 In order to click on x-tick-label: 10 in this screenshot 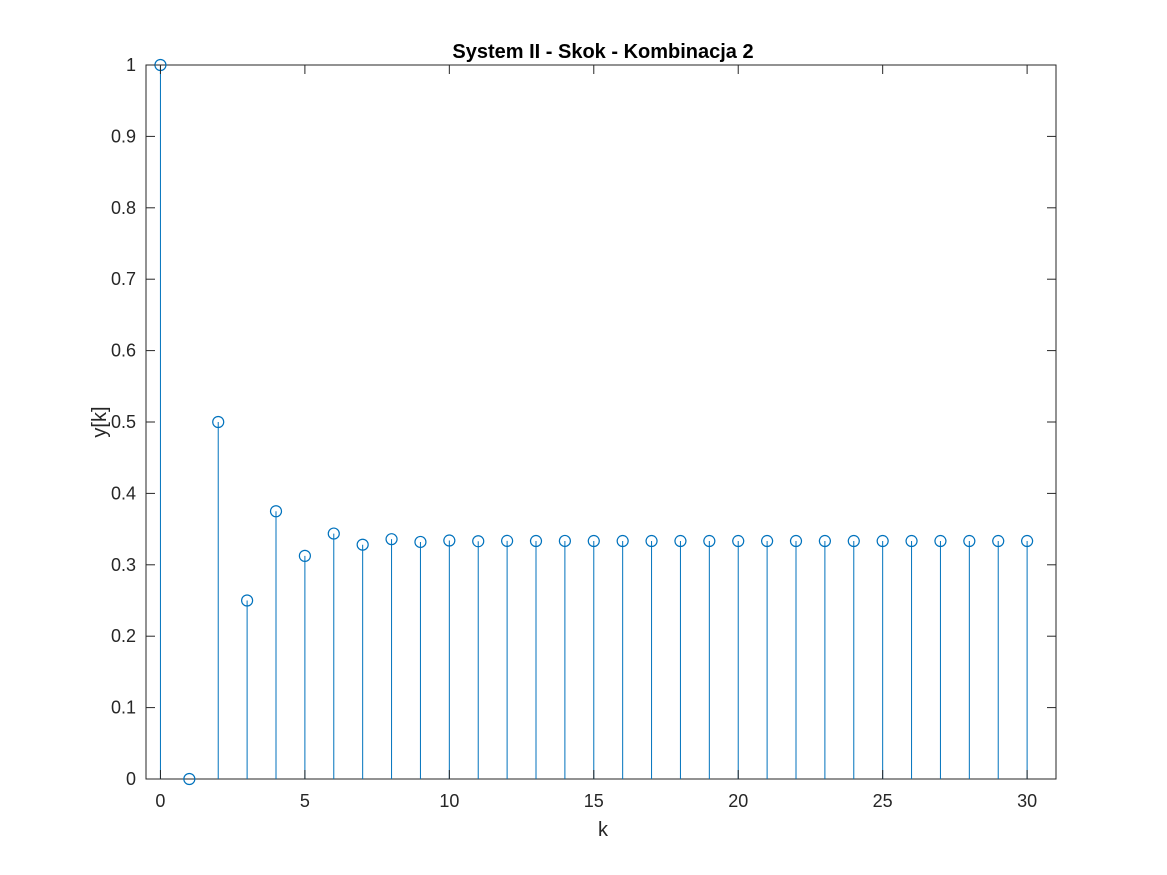, I will do `click(449, 801)`.